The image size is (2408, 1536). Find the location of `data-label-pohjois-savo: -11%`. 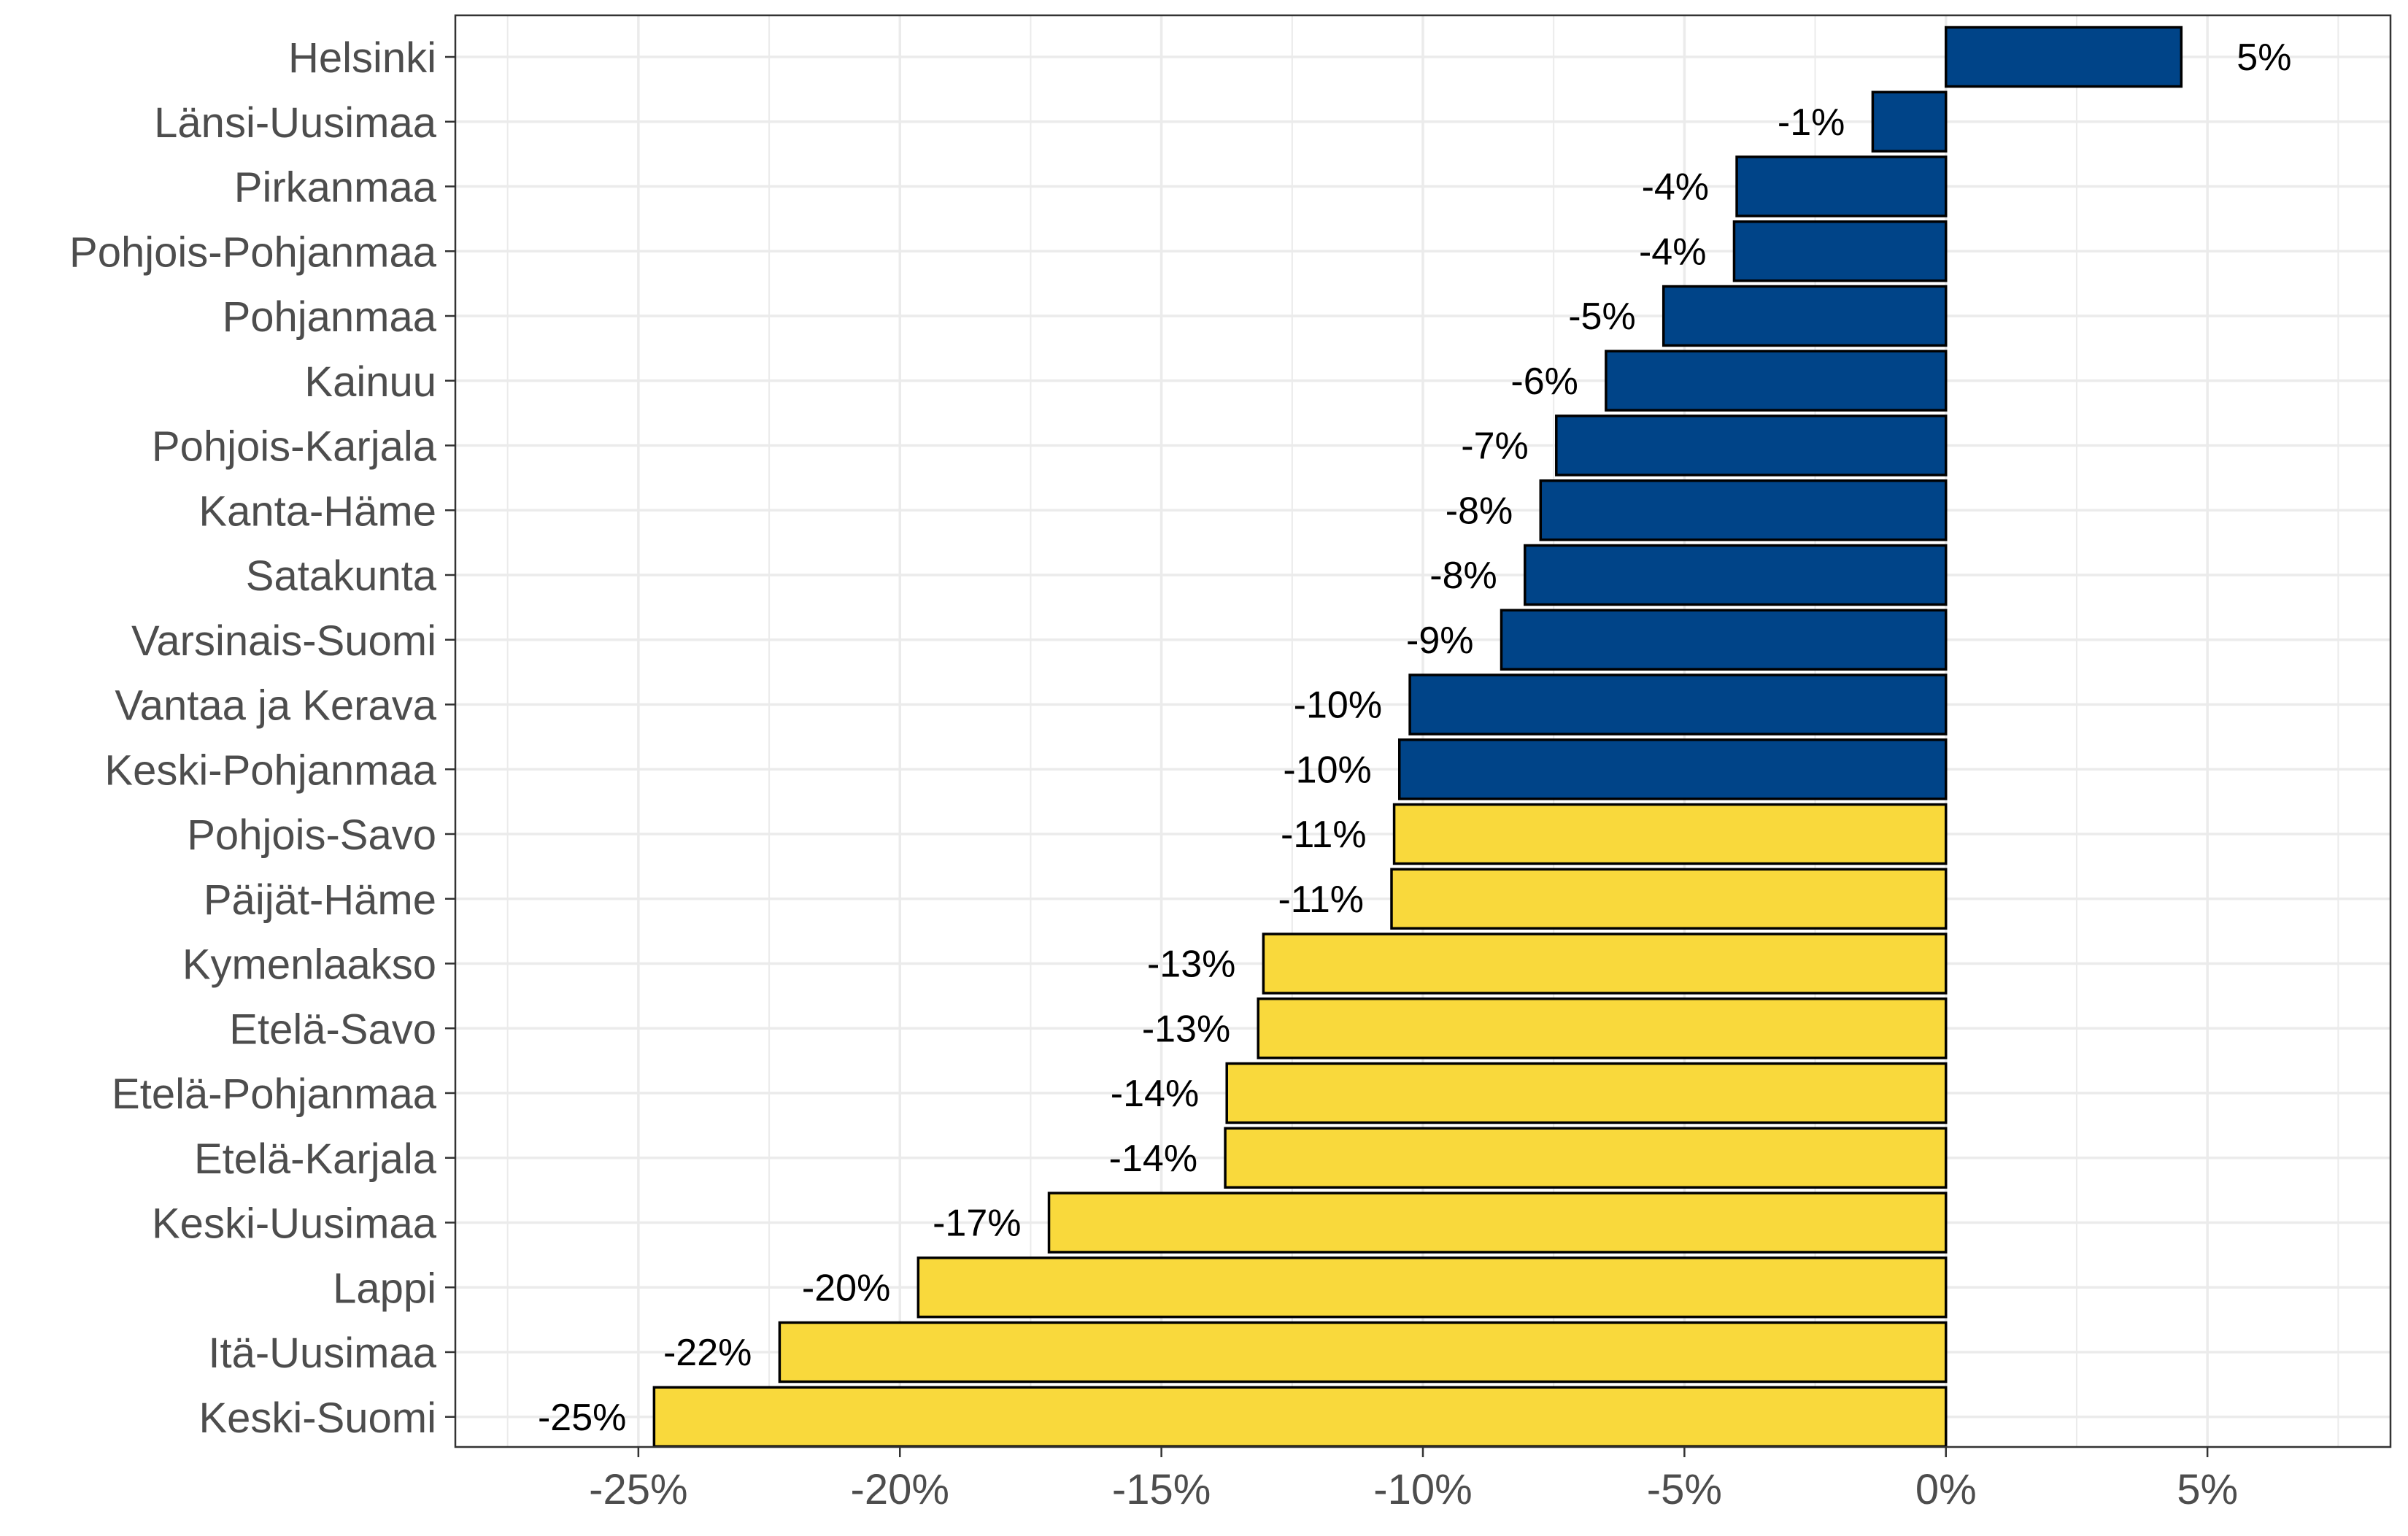

data-label-pohjois-savo: -11% is located at coordinates (1324, 835).